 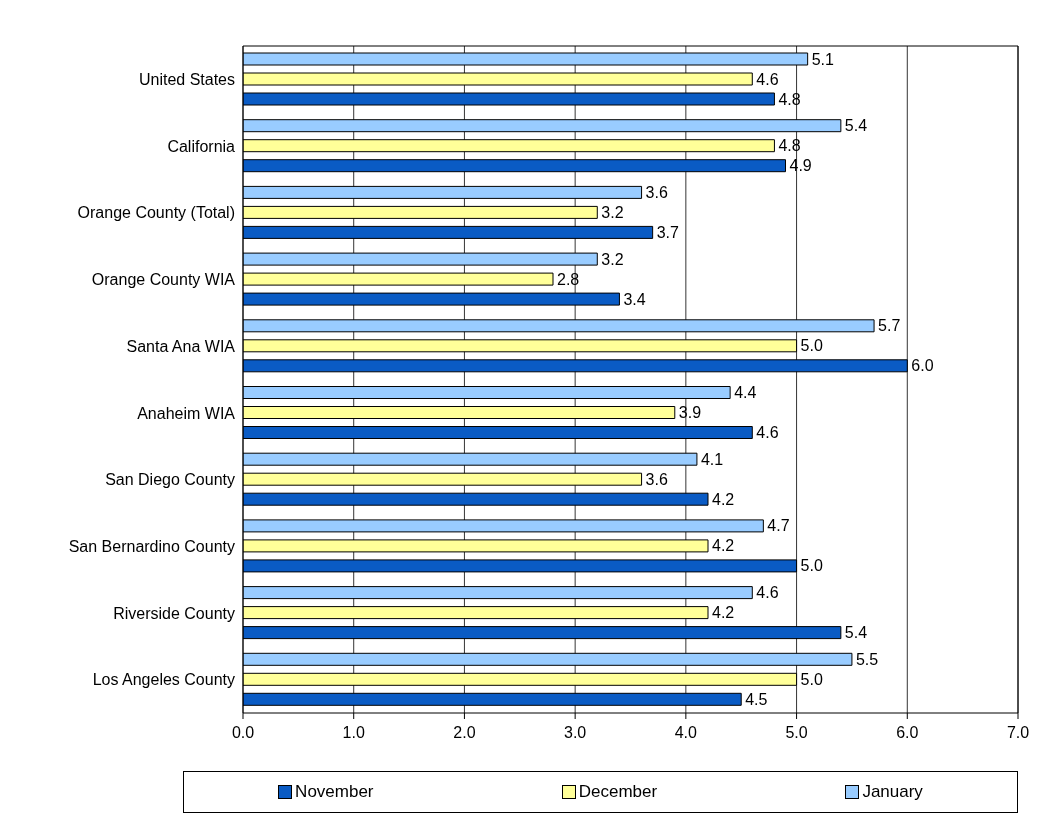 I want to click on x-tick-label: 0.0, so click(x=243, y=733).